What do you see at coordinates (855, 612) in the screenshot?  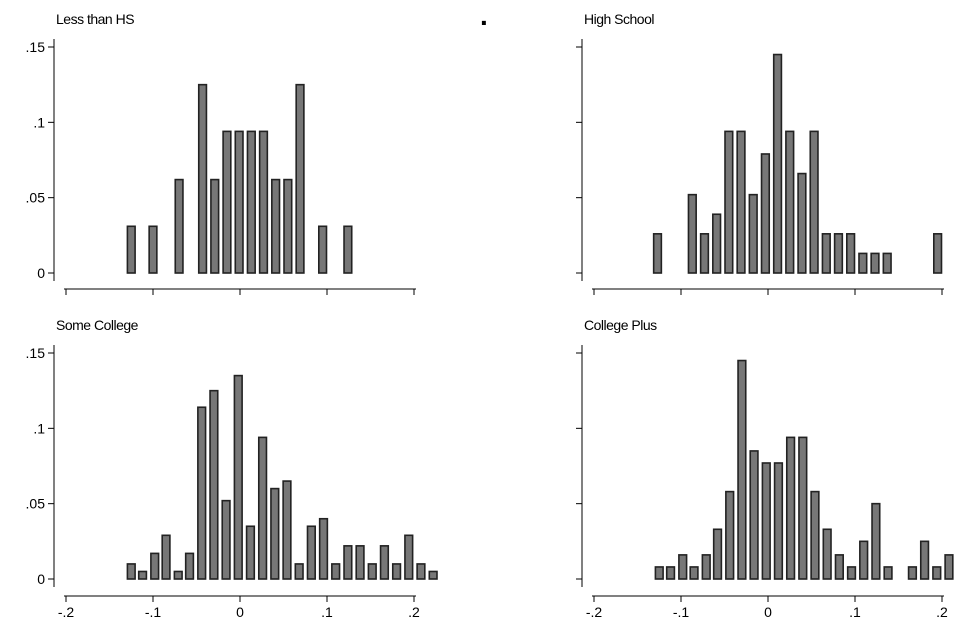 I see `x-tick-label: .1` at bounding box center [855, 612].